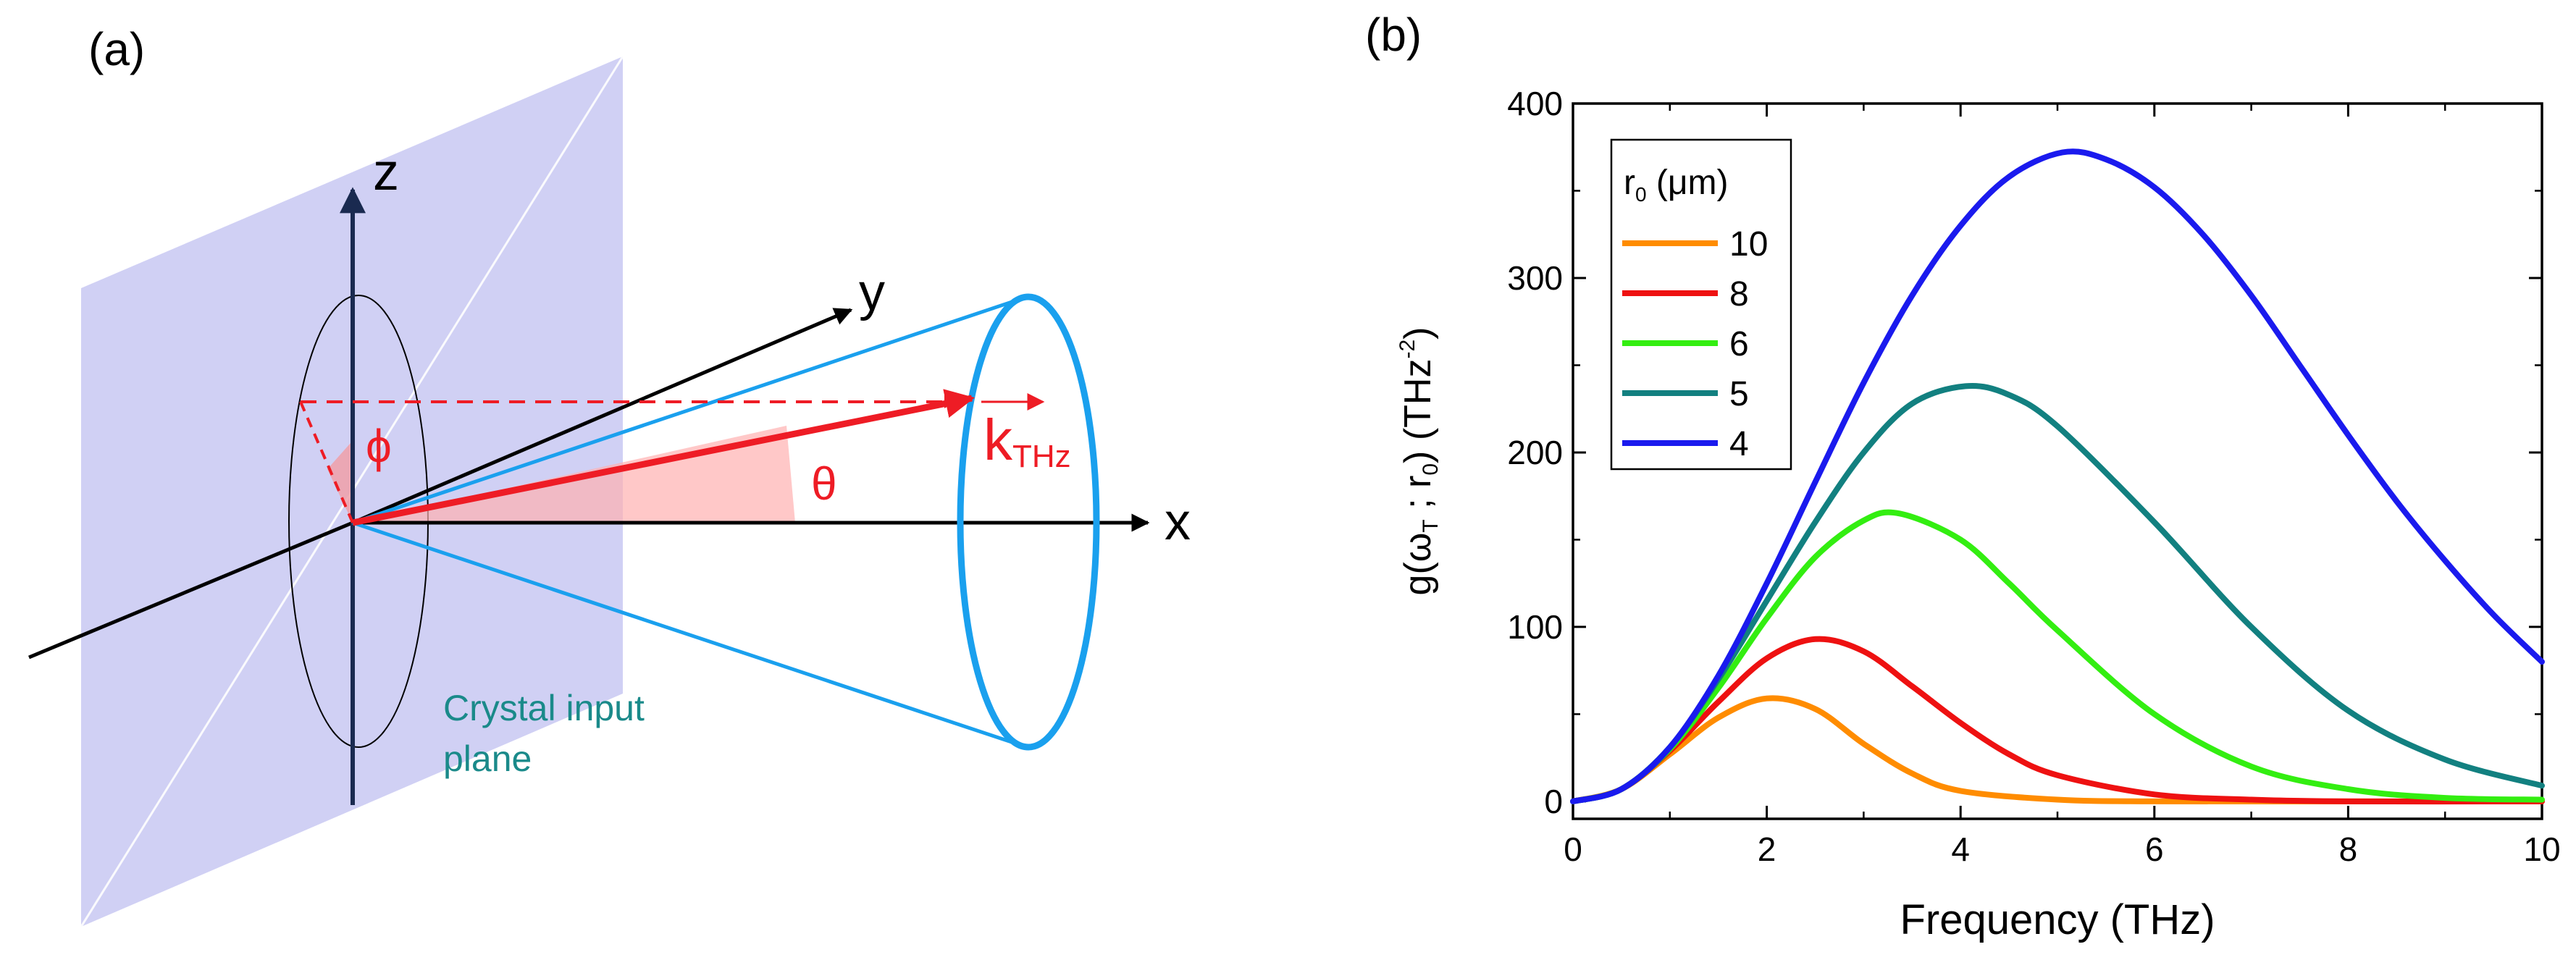 The image size is (2576, 960). I want to click on y-tick-label: 0, so click(1553, 801).